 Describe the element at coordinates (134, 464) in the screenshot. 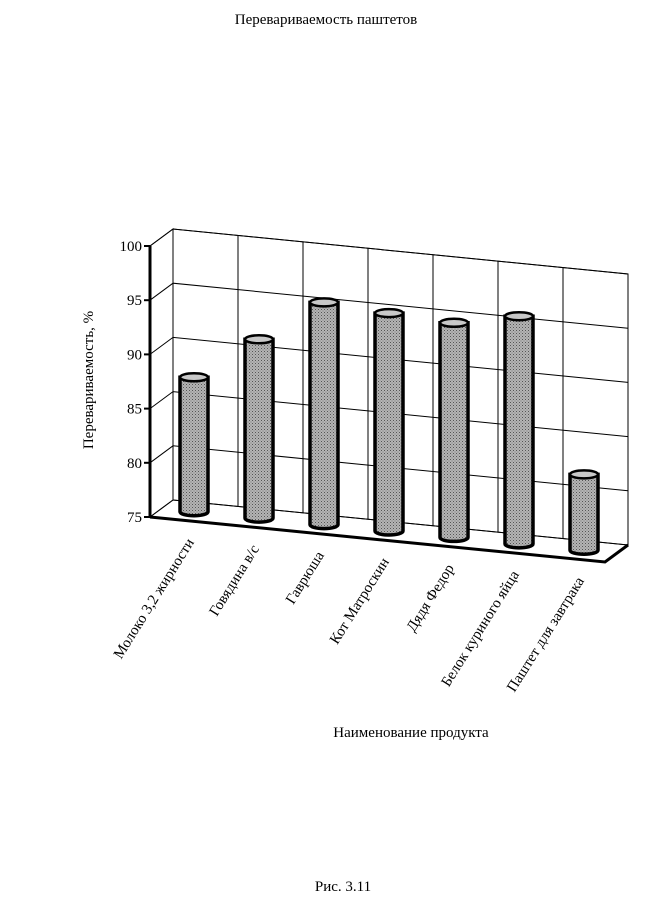

I see `y-tick-label: 80` at that location.